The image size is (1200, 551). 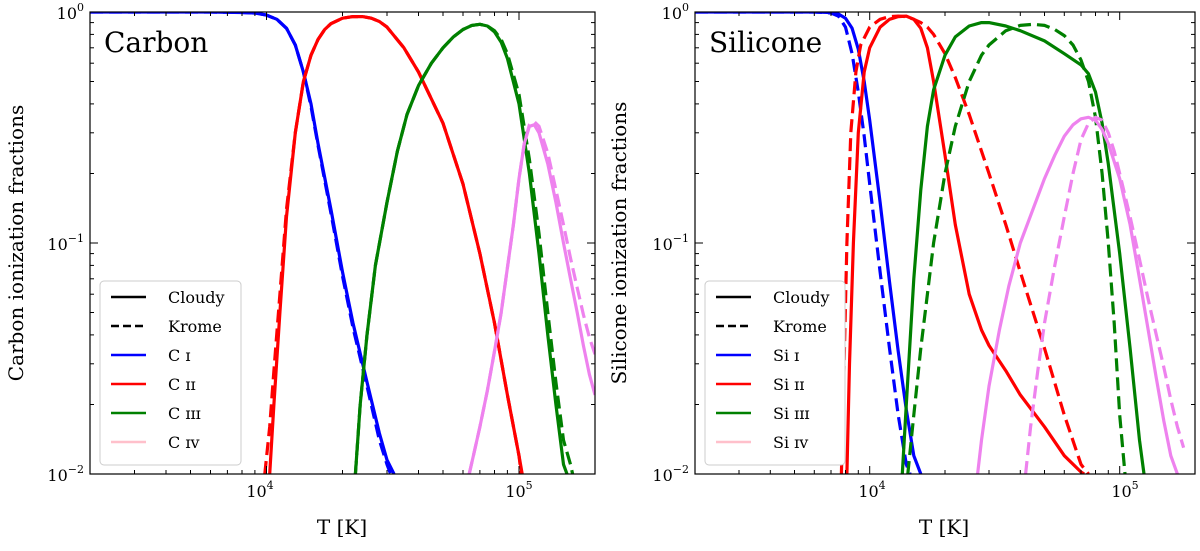 What do you see at coordinates (183, 442) in the screenshot?
I see `carbon-legend-label-5: C ɪᴠ` at bounding box center [183, 442].